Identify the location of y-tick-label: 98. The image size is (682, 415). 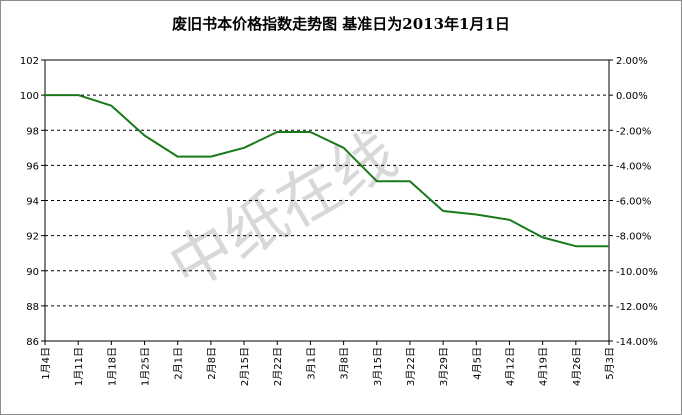
(32, 131).